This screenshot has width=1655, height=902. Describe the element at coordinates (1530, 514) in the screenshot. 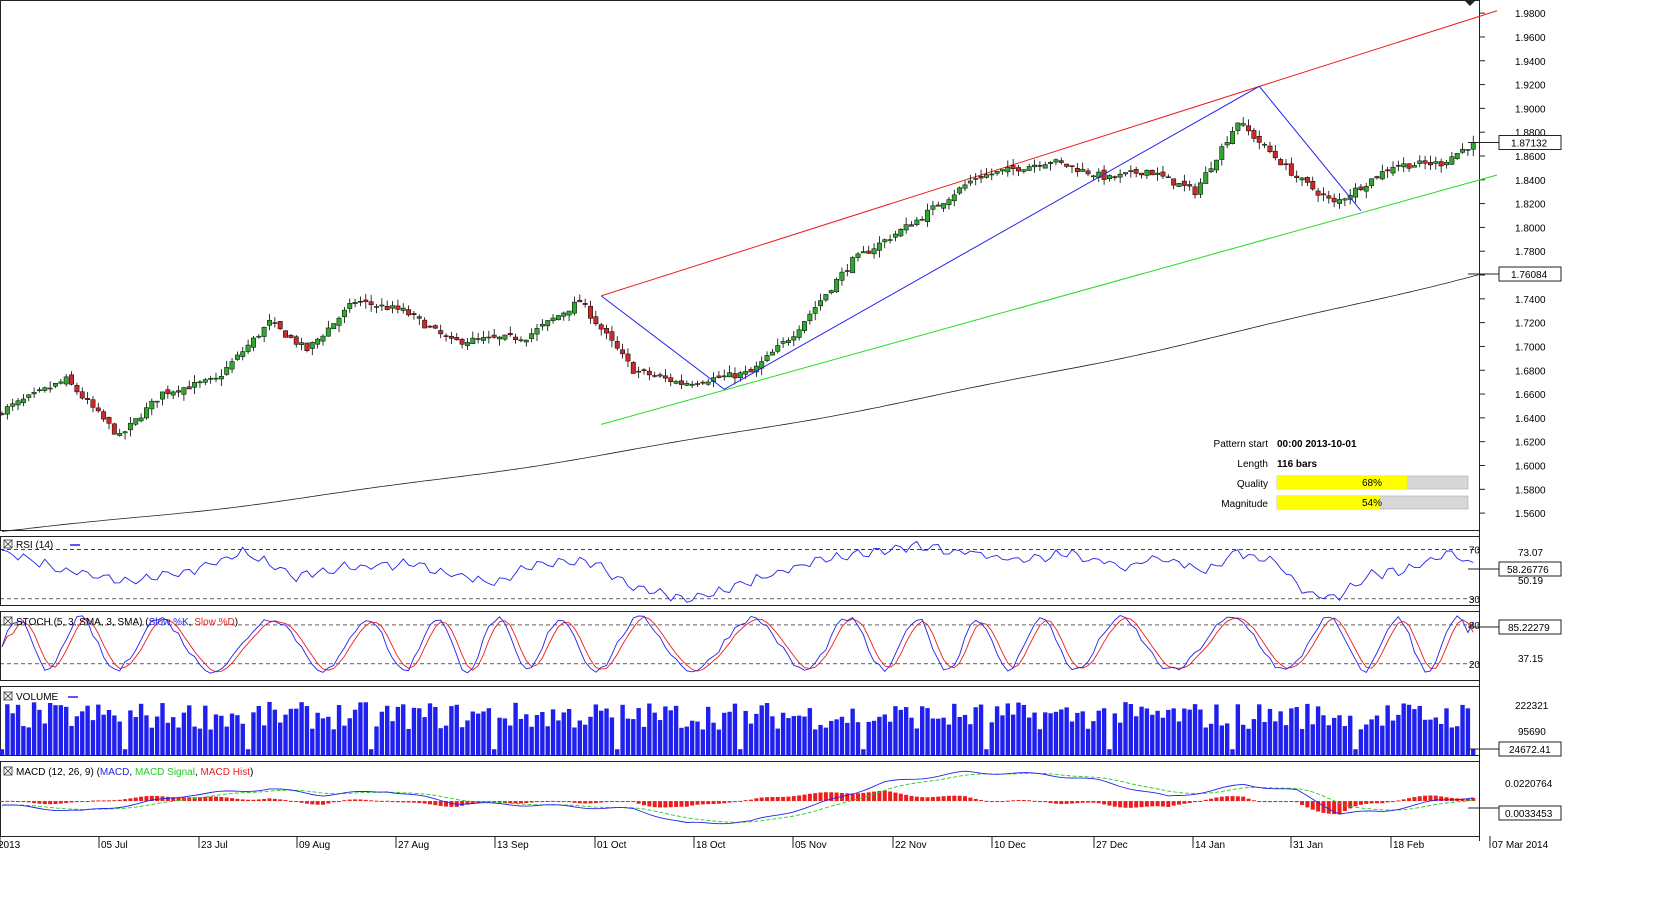

I see `price-tick-label: 1.5600` at that location.